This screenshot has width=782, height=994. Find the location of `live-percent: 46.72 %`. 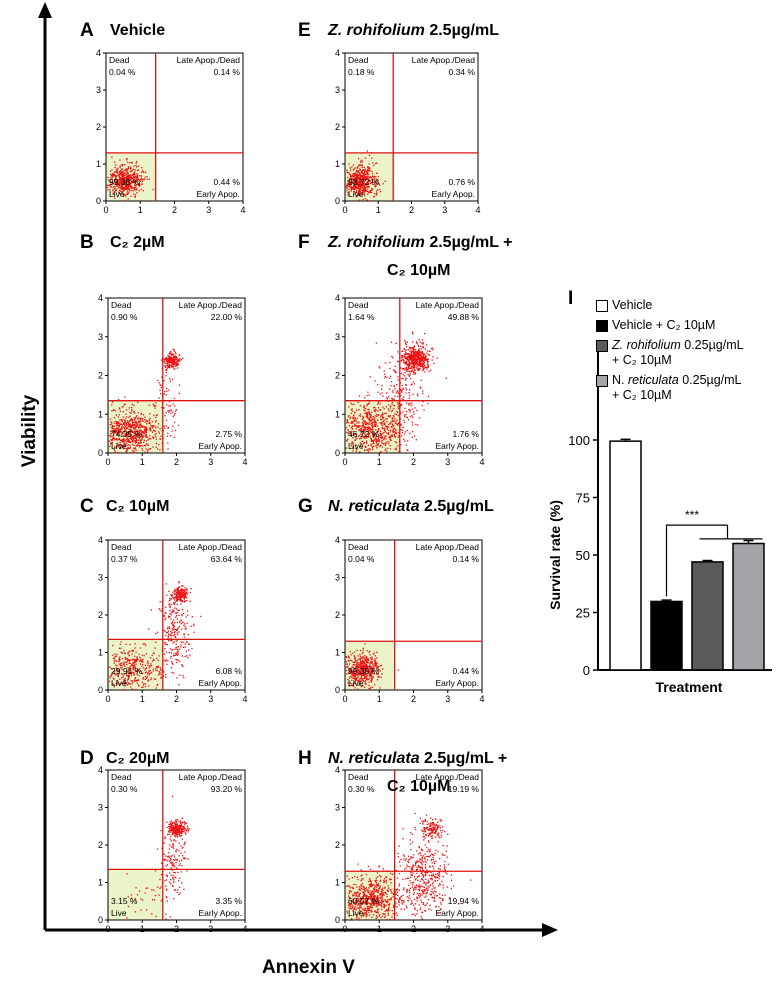

live-percent: 46.72 % is located at coordinates (364, 434).